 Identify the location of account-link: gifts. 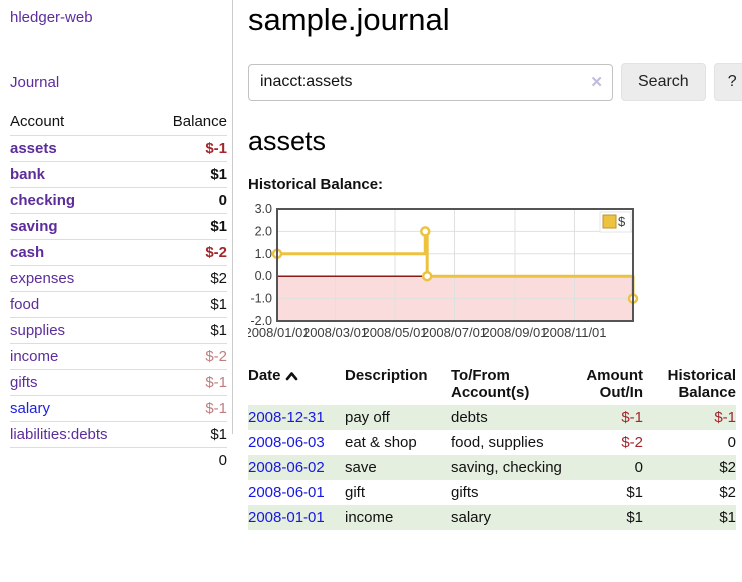
(24, 382).